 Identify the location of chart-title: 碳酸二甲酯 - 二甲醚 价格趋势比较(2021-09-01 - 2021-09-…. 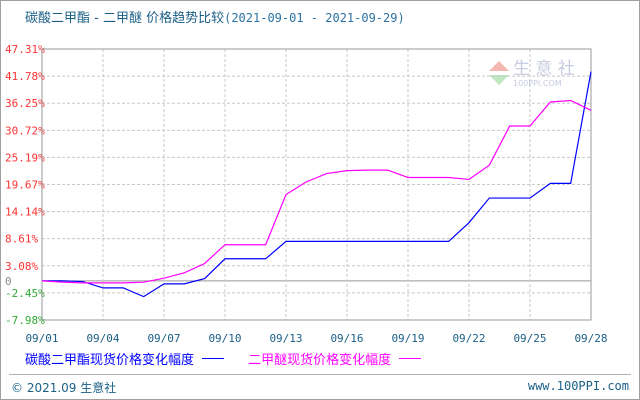
(215, 16).